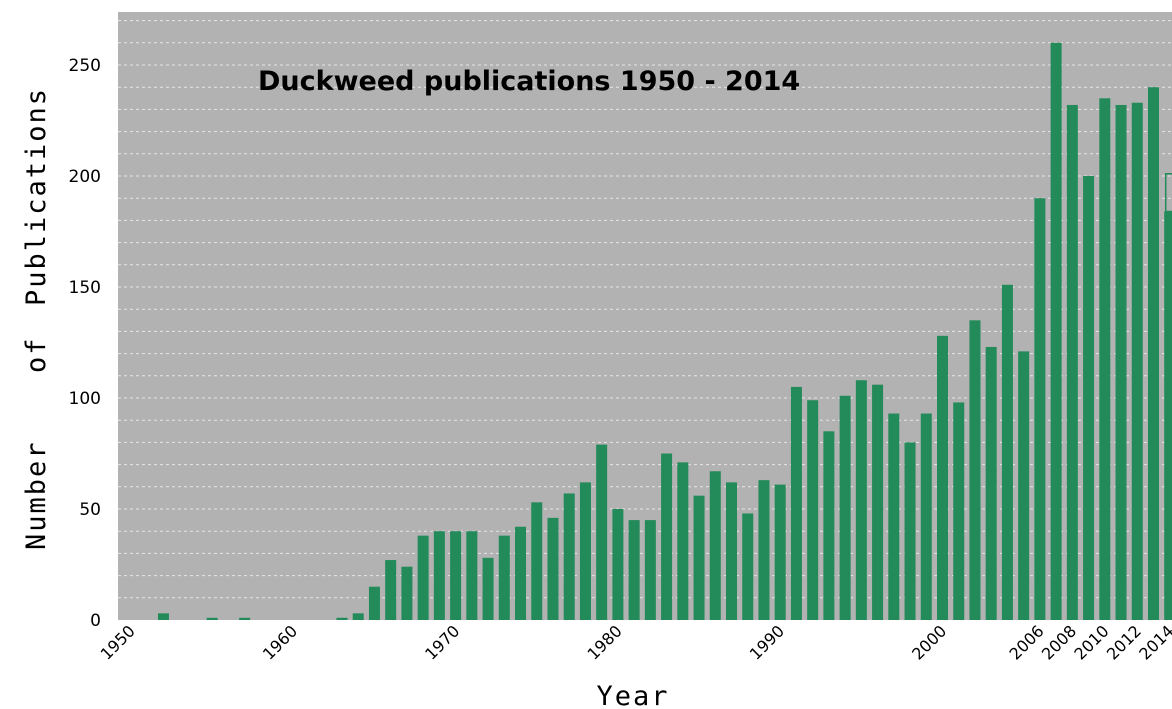  What do you see at coordinates (85, 177) in the screenshot?
I see `y-tick-label: 200` at bounding box center [85, 177].